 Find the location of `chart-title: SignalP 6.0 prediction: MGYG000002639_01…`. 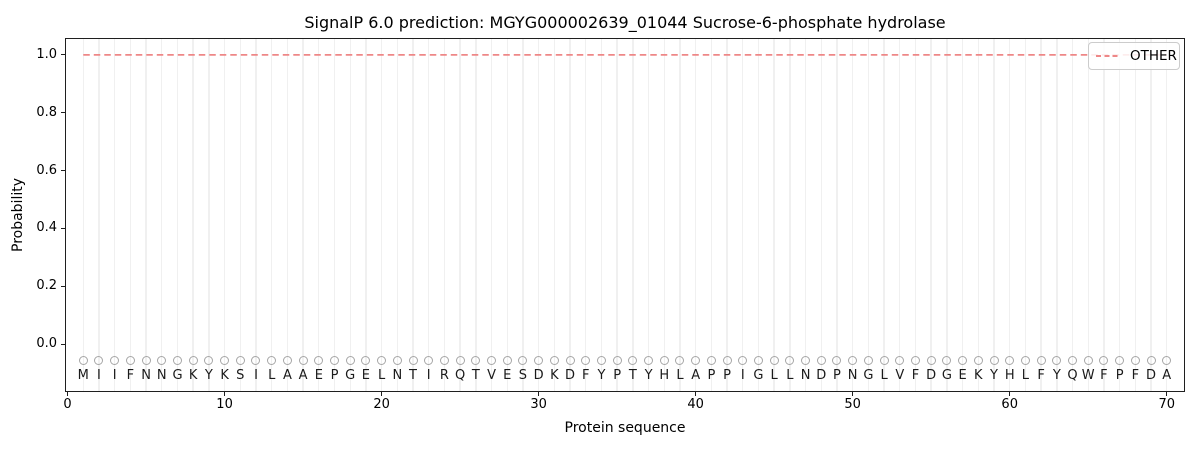

chart-title: SignalP 6.0 prediction: MGYG000002639_01… is located at coordinates (625, 22).